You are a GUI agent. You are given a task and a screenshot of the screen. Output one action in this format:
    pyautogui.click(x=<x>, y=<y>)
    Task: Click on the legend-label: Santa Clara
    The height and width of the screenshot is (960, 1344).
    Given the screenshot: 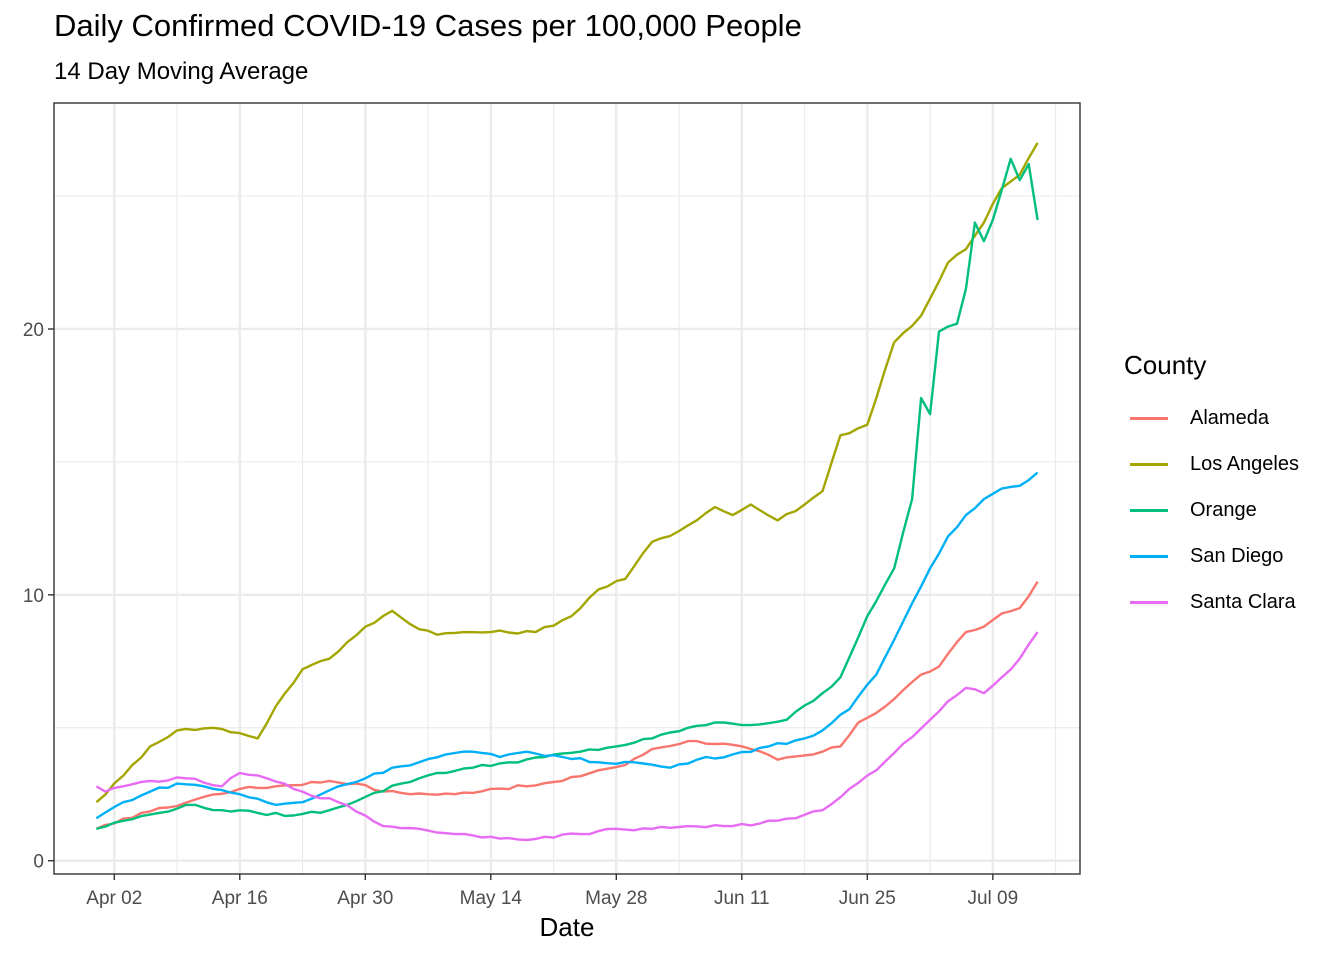 What is the action you would take?
    pyautogui.click(x=1243, y=601)
    